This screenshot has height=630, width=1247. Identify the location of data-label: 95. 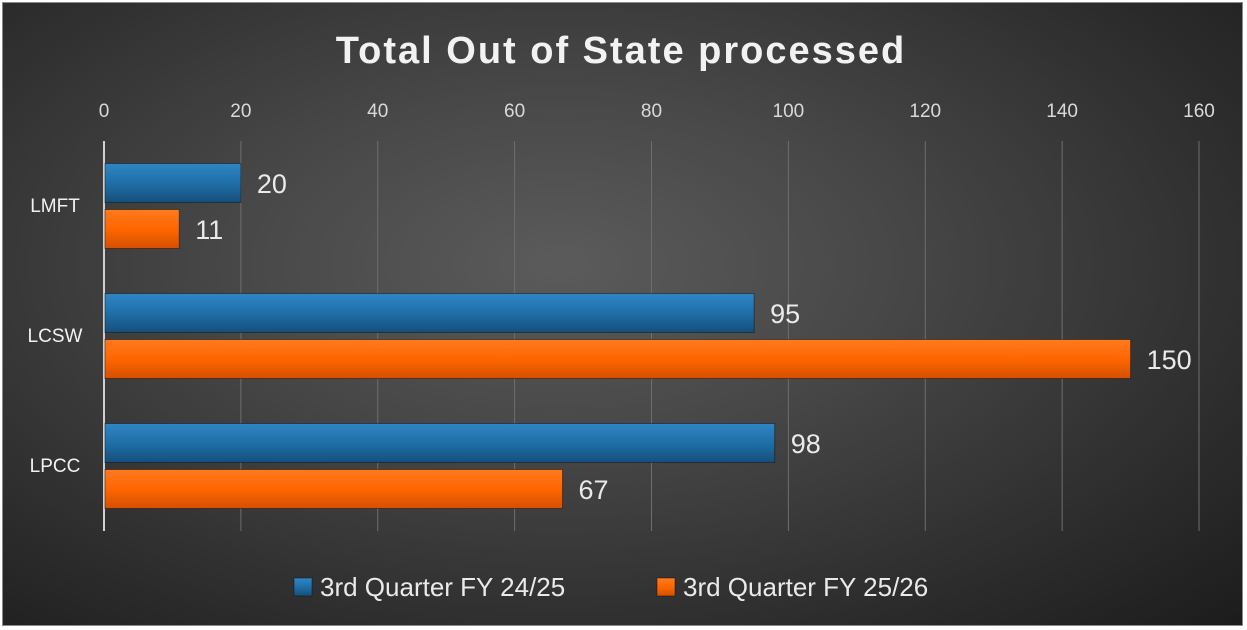
(785, 314).